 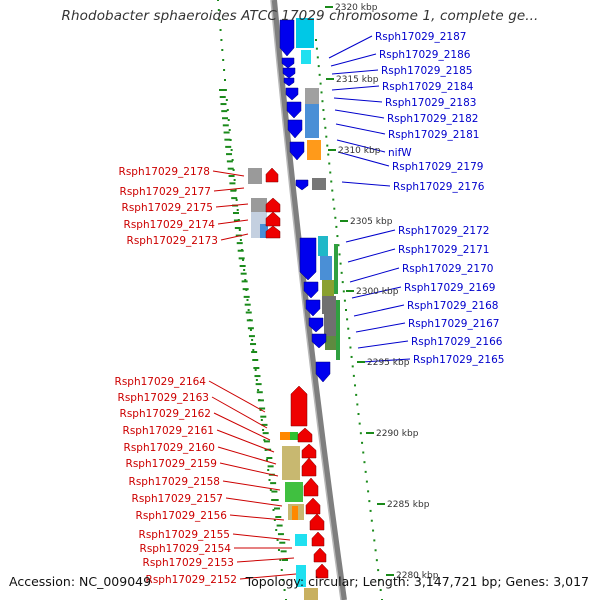 I want to click on reverse-gene-label: Rsph17029_2173, so click(x=172, y=241).